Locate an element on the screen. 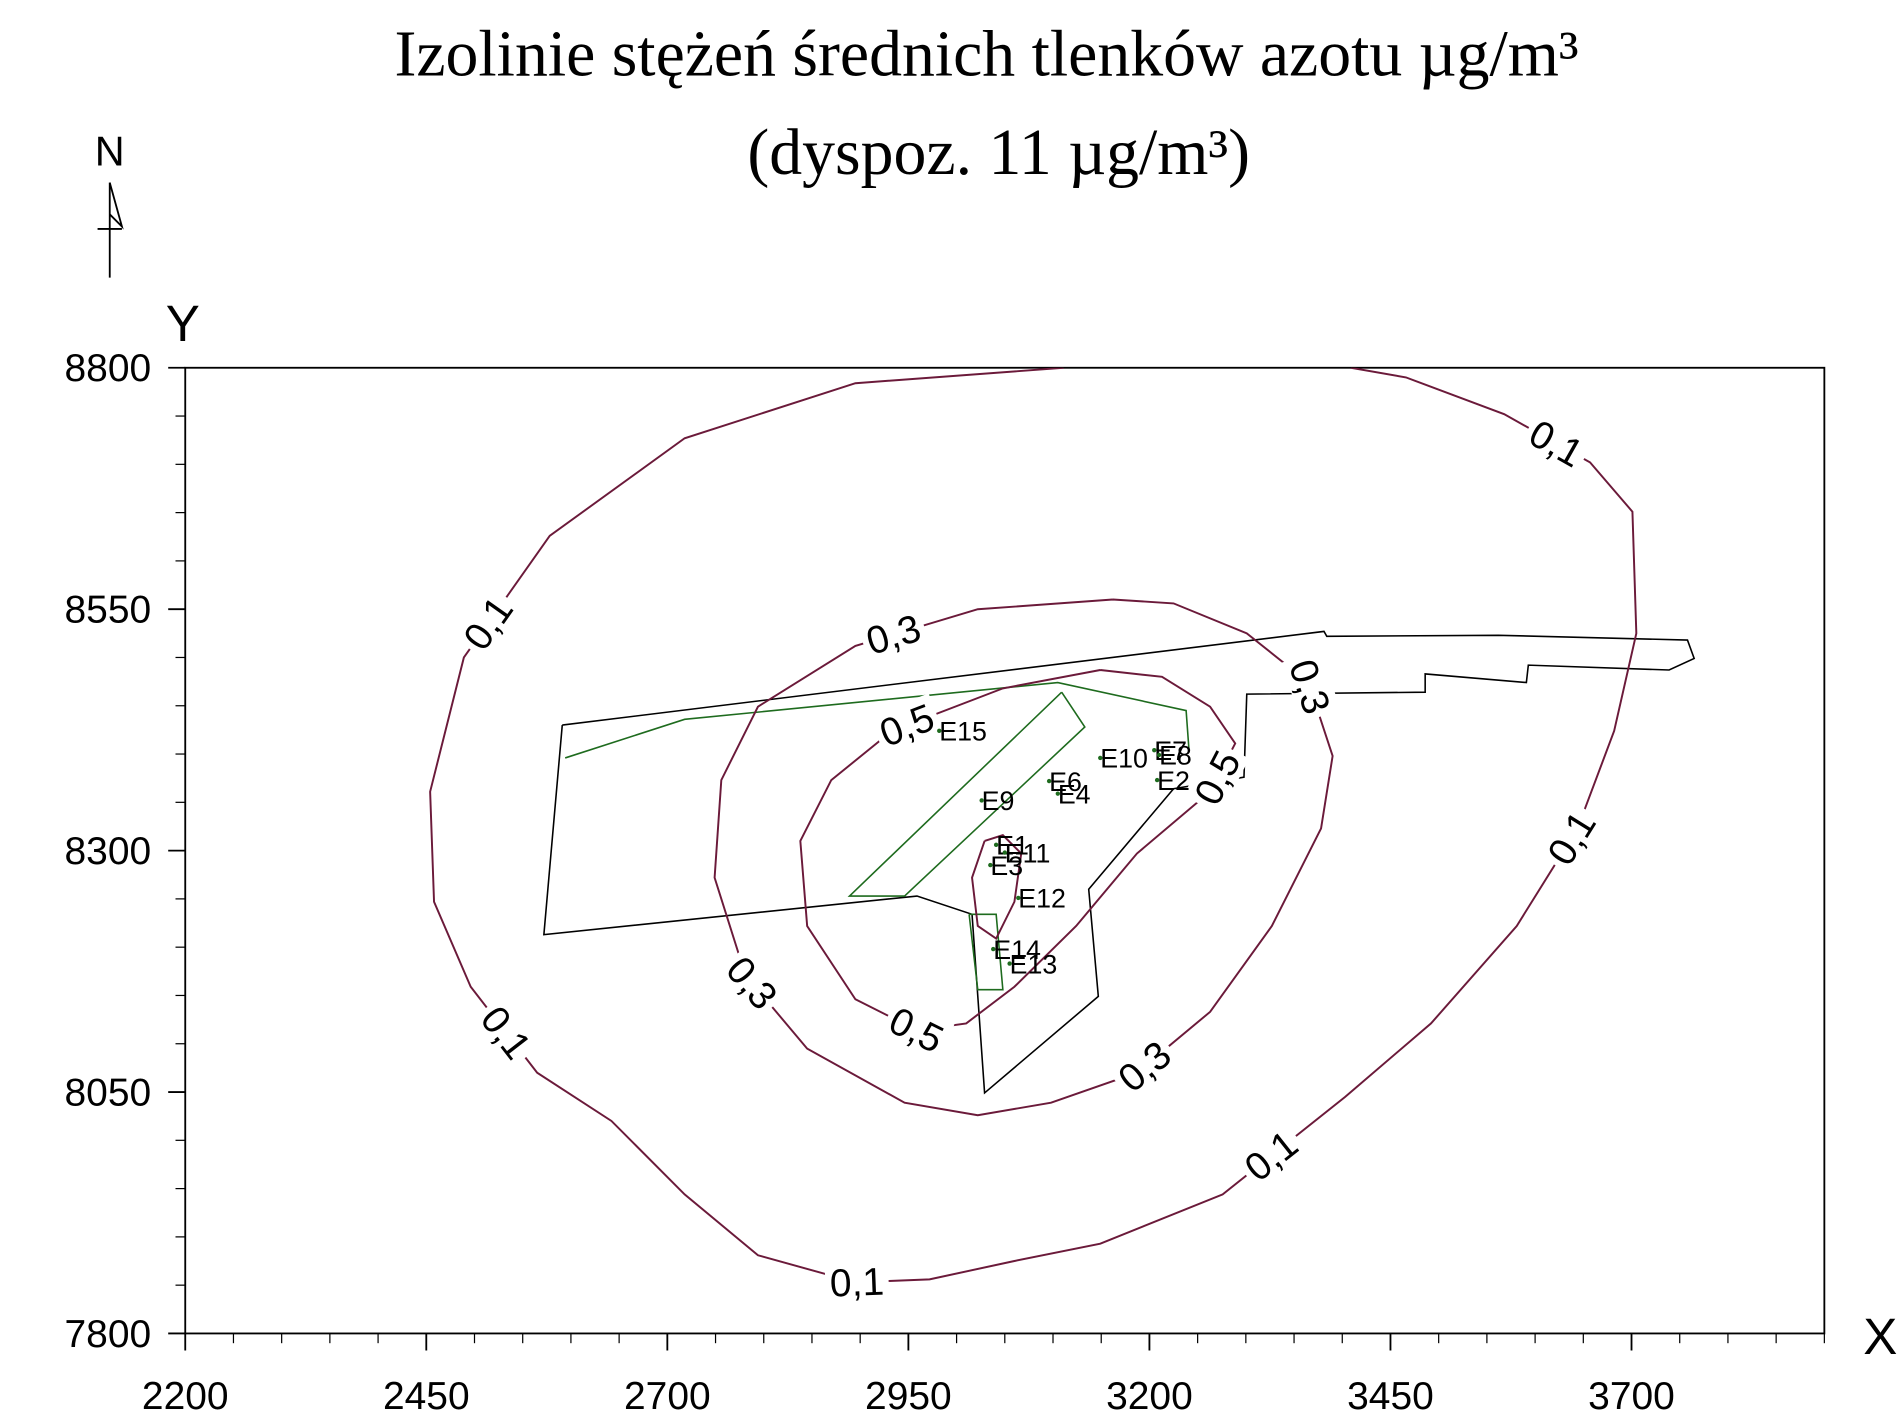 Image resolution: width=1900 pixels, height=1426 pixels. source-label: E7 is located at coordinates (1170, 751).